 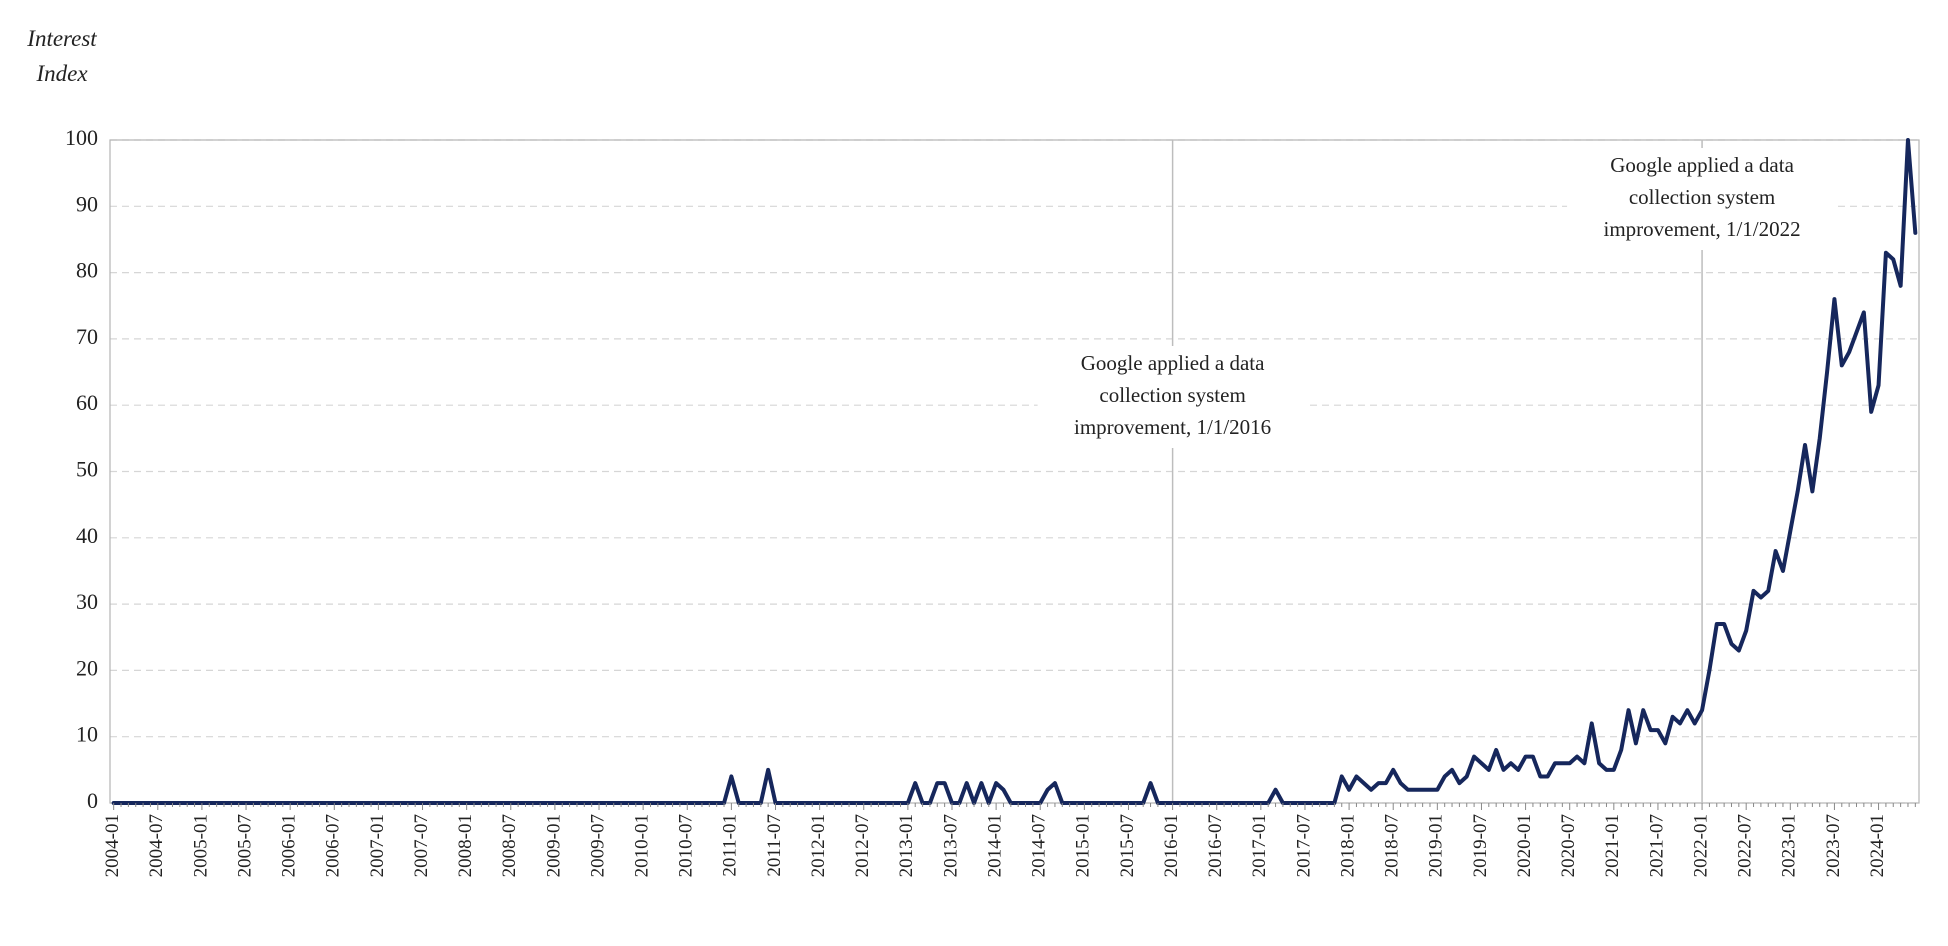 I want to click on x-tick-label: 2009-07, so click(x=597, y=845).